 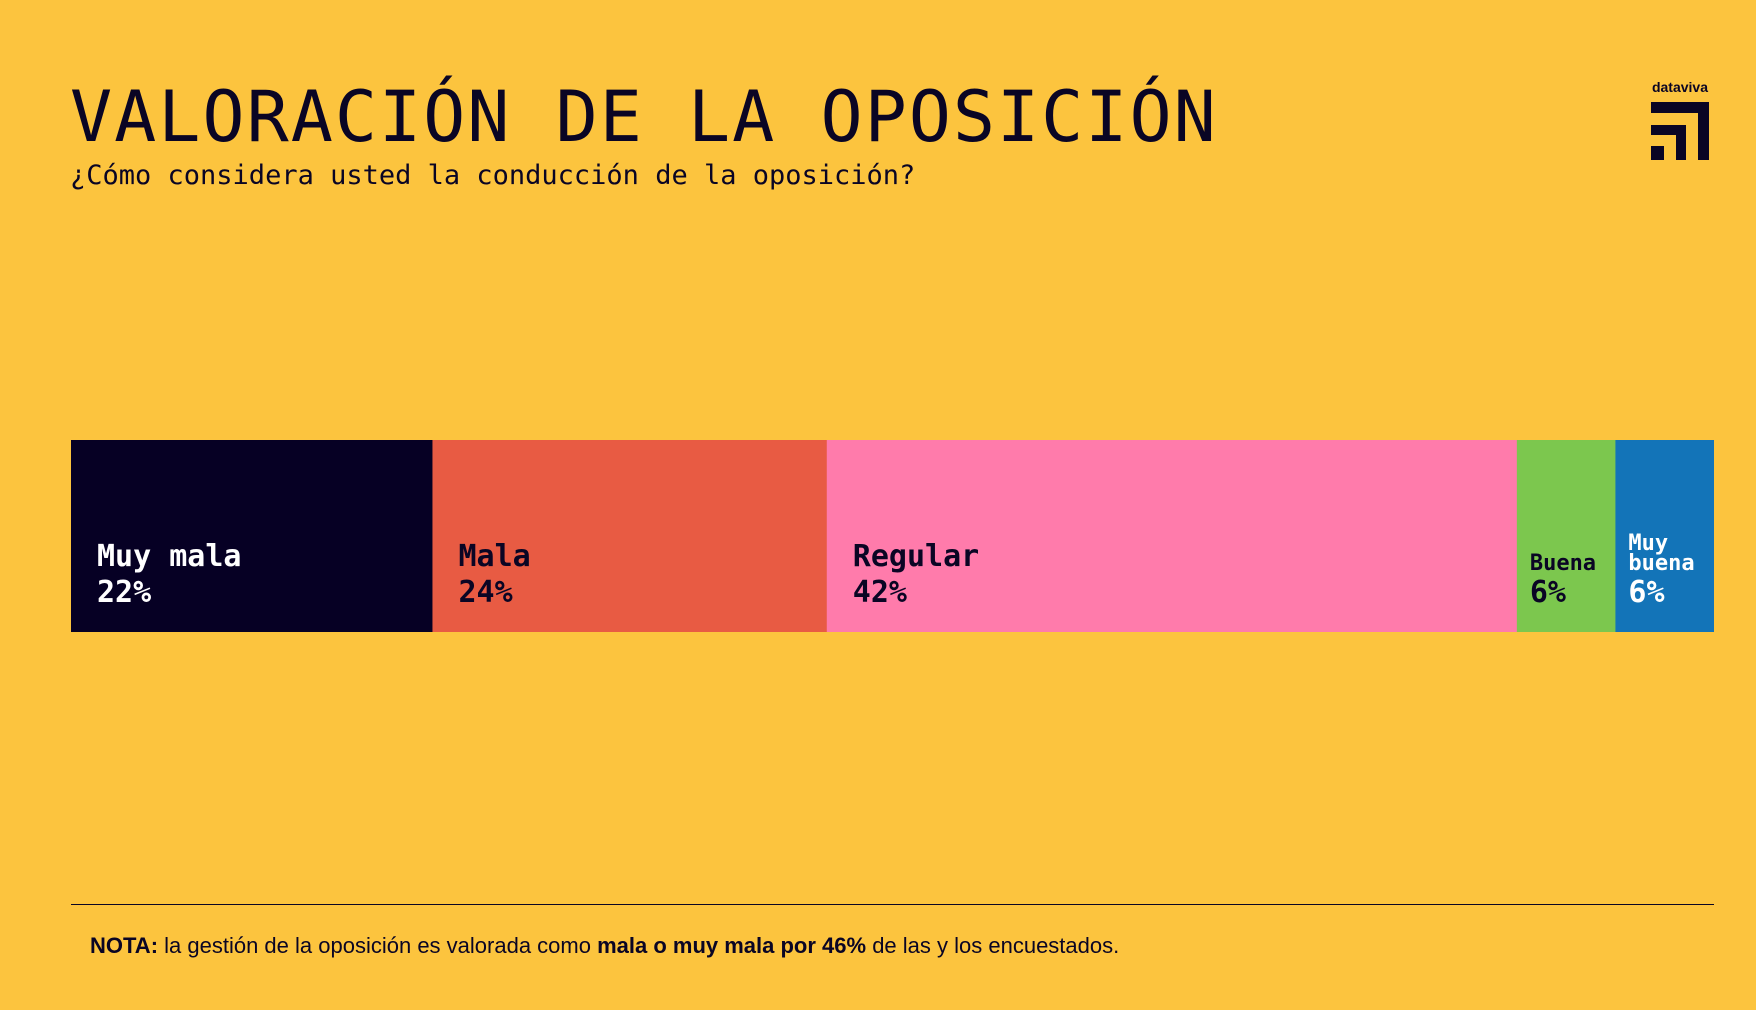 I want to click on bar-segment-muy-buena, so click(x=1664, y=536).